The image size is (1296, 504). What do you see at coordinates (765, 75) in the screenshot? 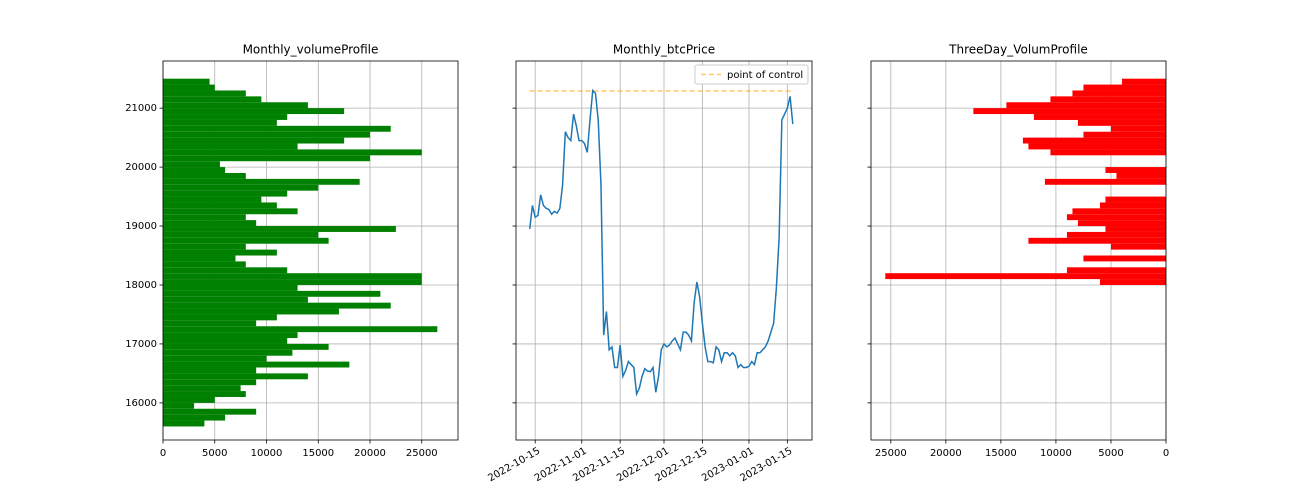
I see `legend-label: point of control` at bounding box center [765, 75].